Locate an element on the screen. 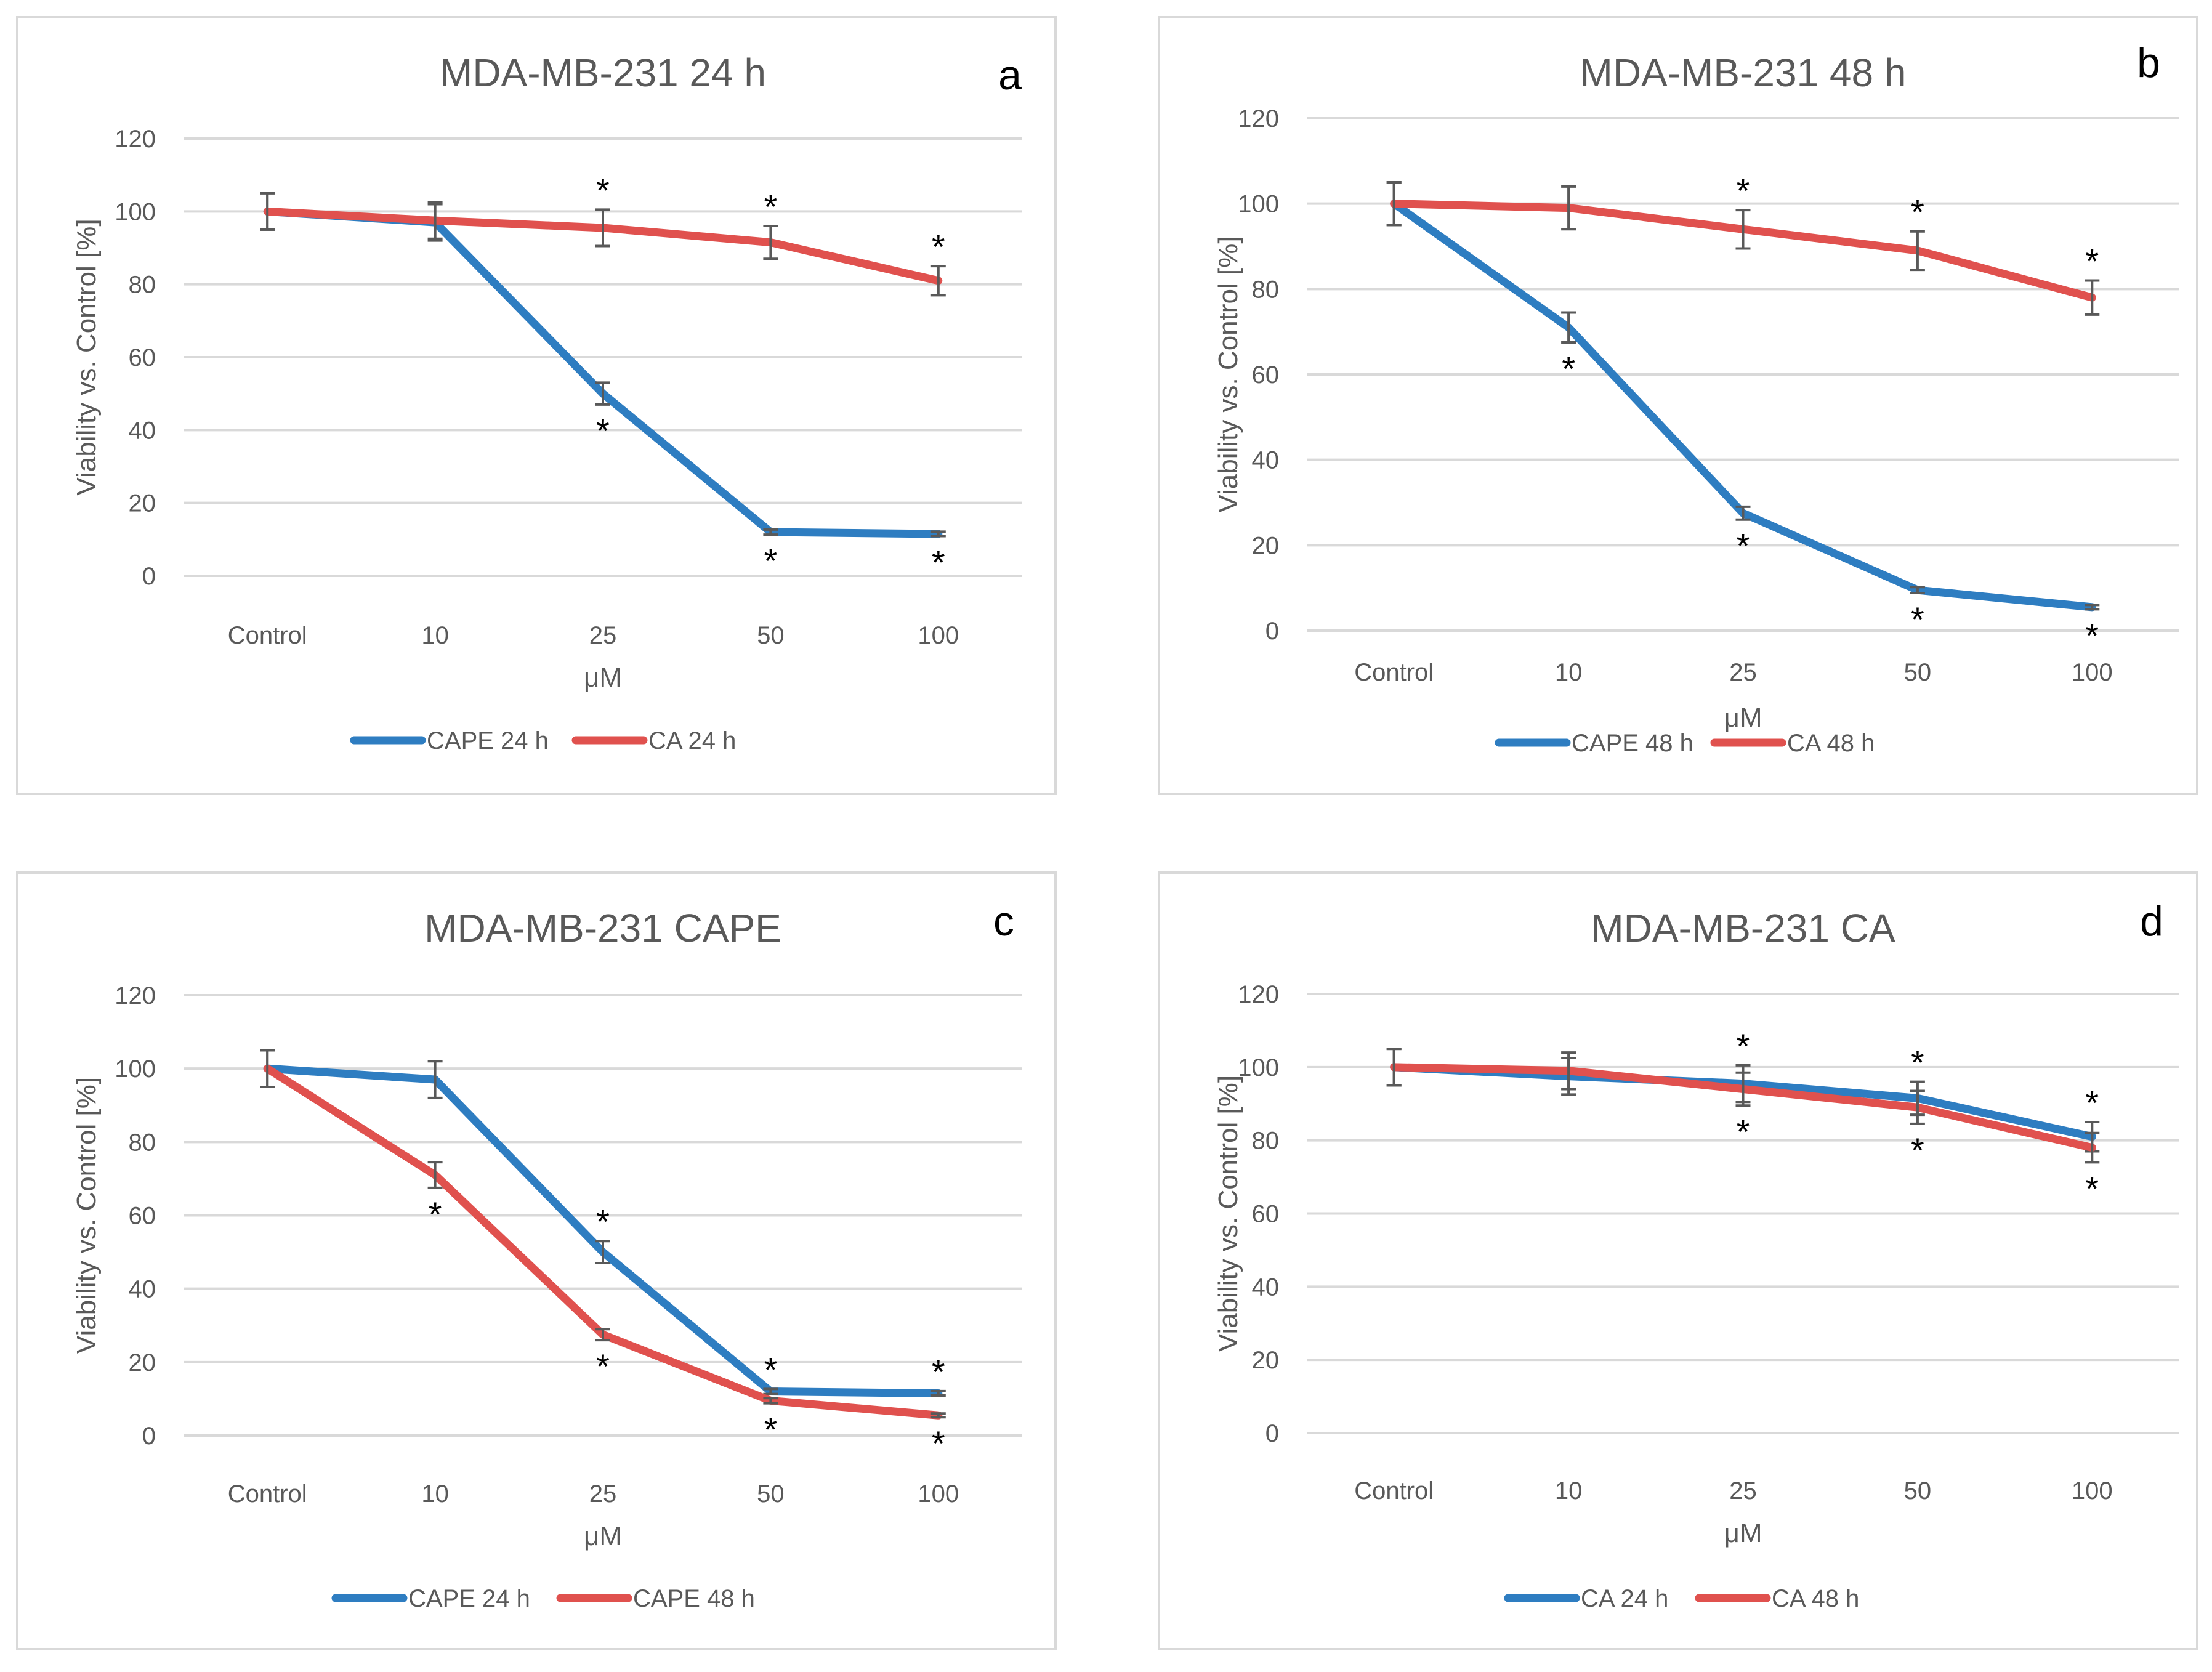 The image size is (2212, 1672). panel-letter: c is located at coordinates (1004, 921).